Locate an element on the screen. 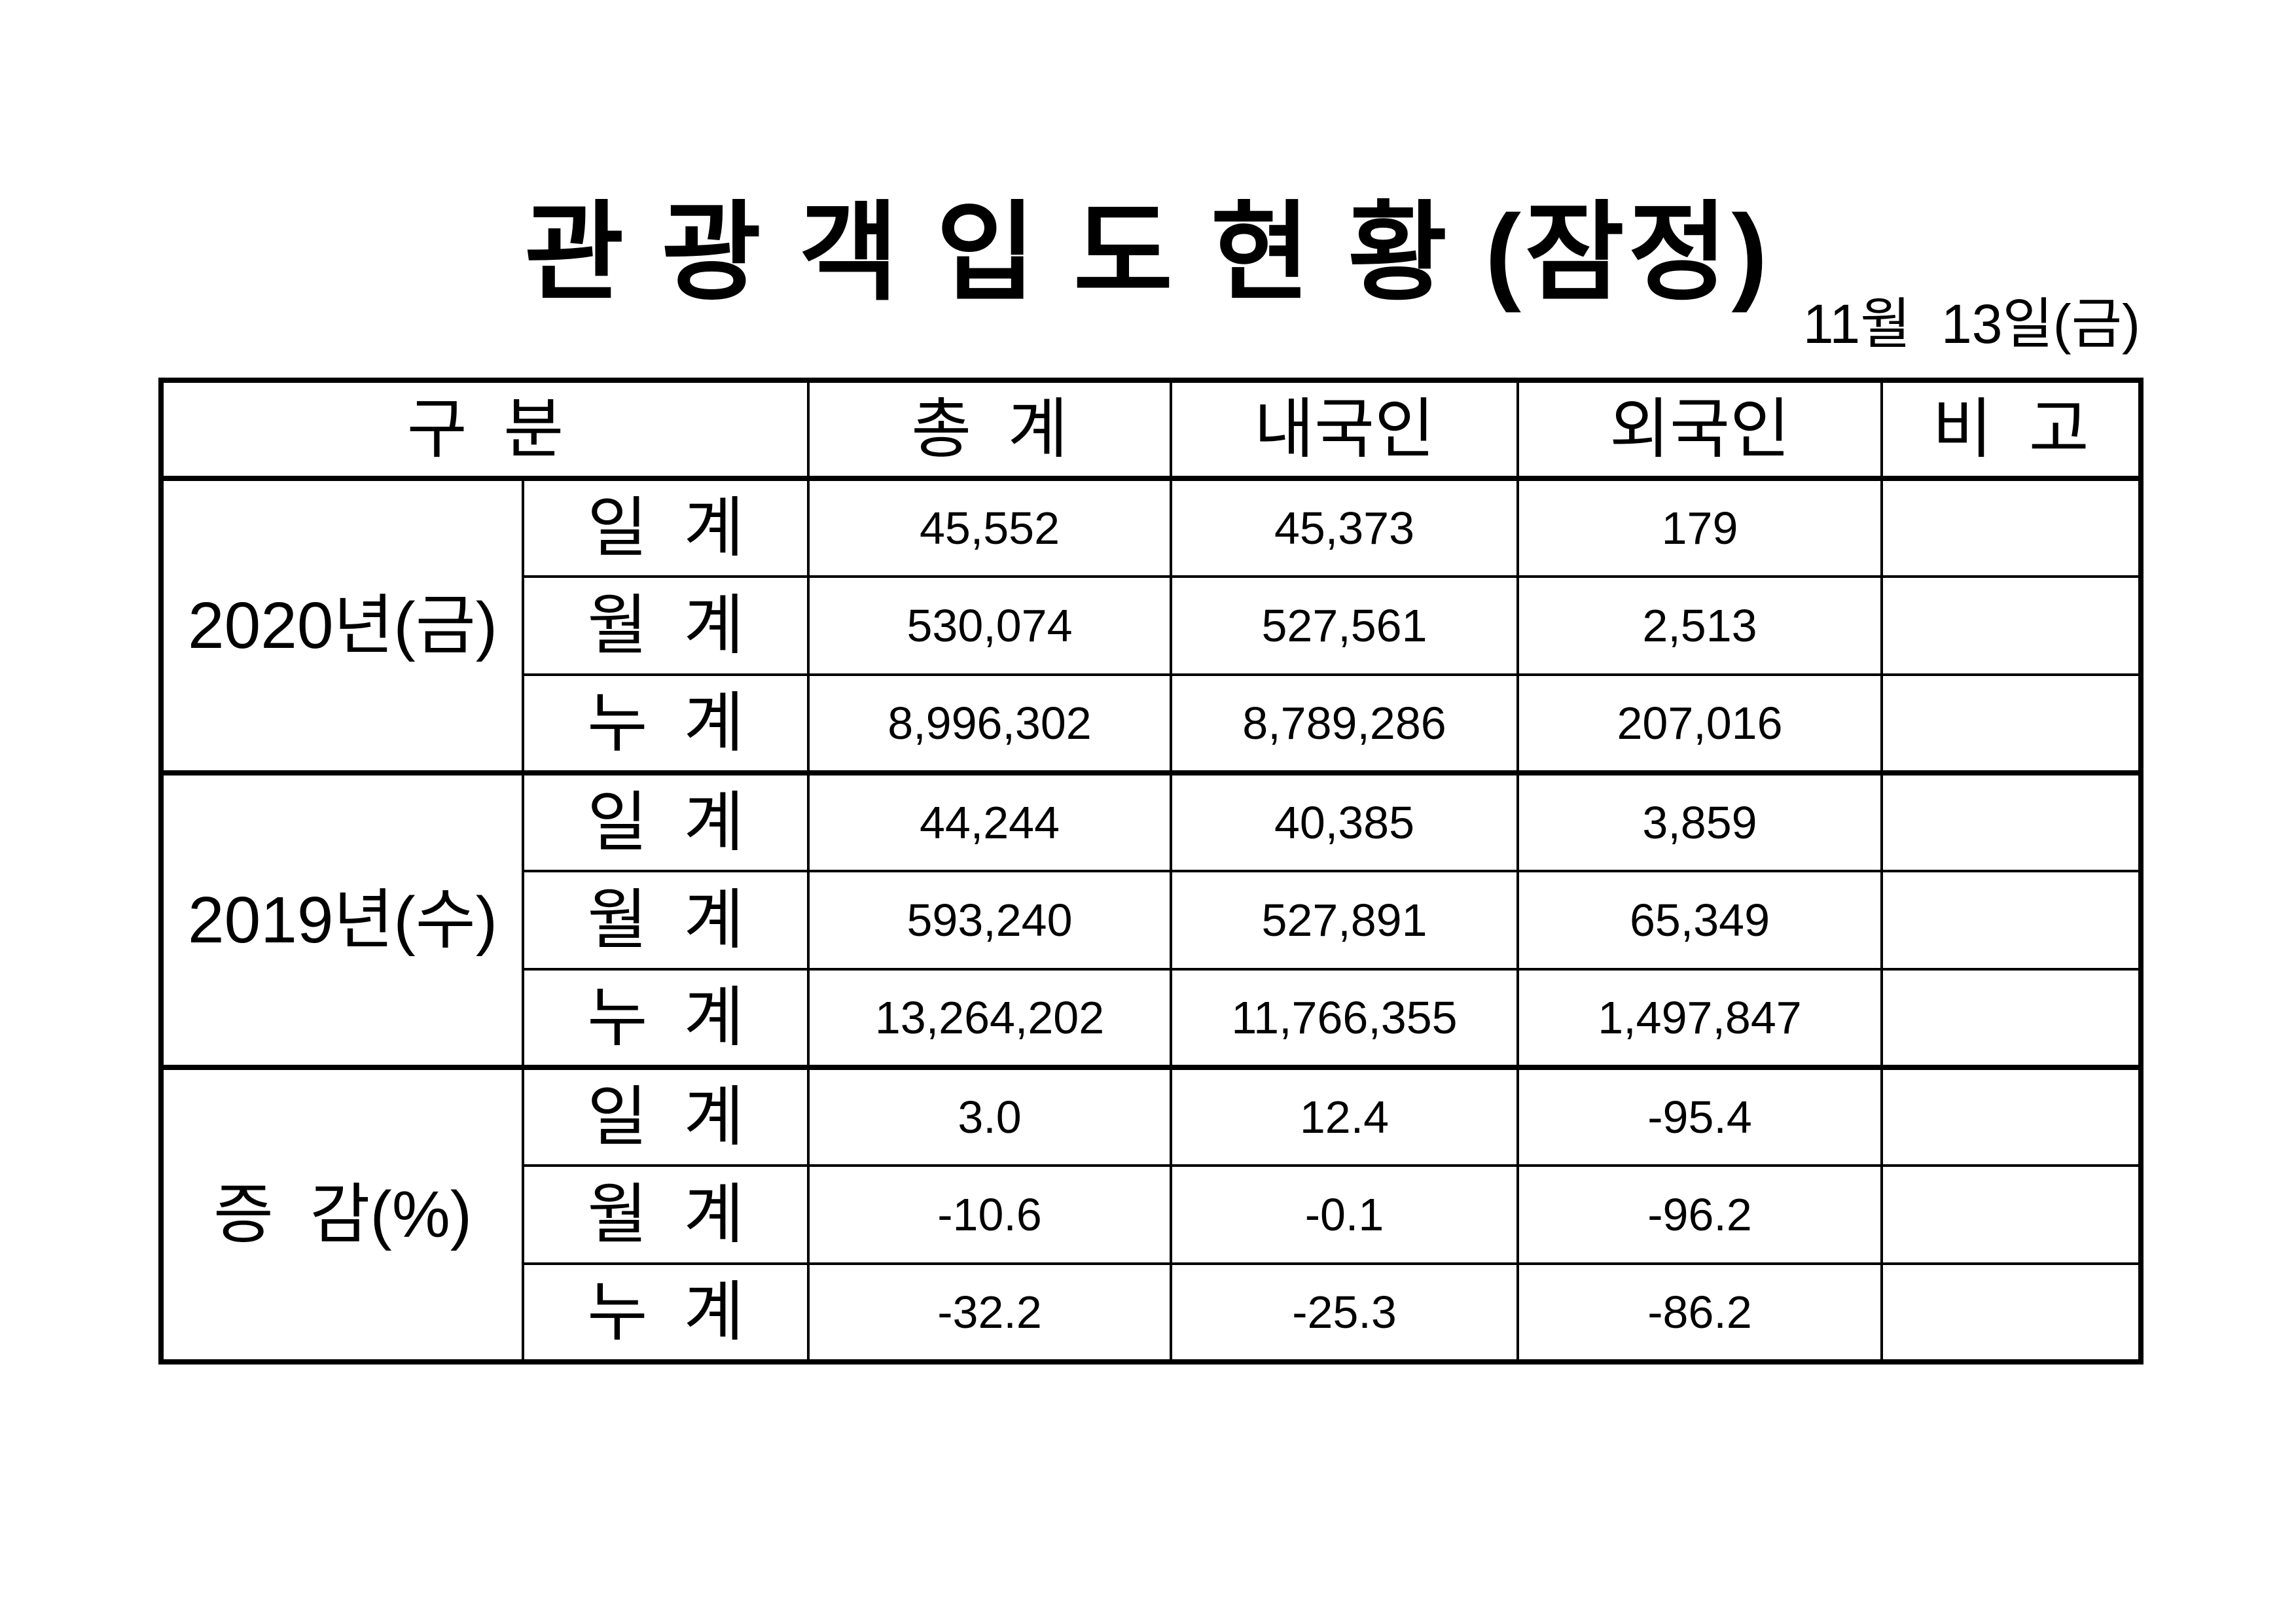  cell-2020-monthly-total: 530,074 is located at coordinates (989, 625).